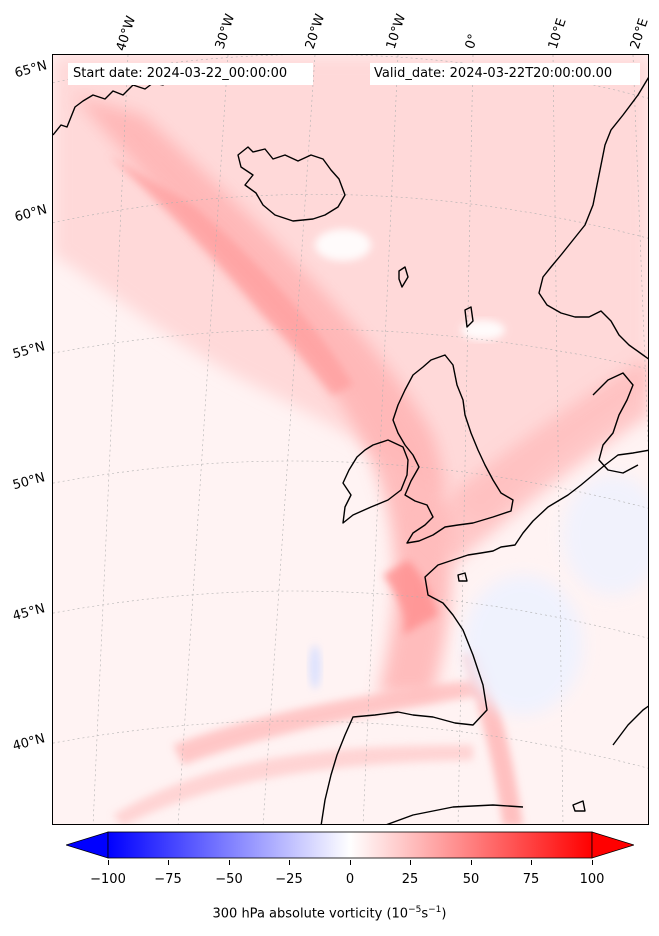  What do you see at coordinates (472, 41) in the screenshot?
I see `lon-label-0: 0°` at bounding box center [472, 41].